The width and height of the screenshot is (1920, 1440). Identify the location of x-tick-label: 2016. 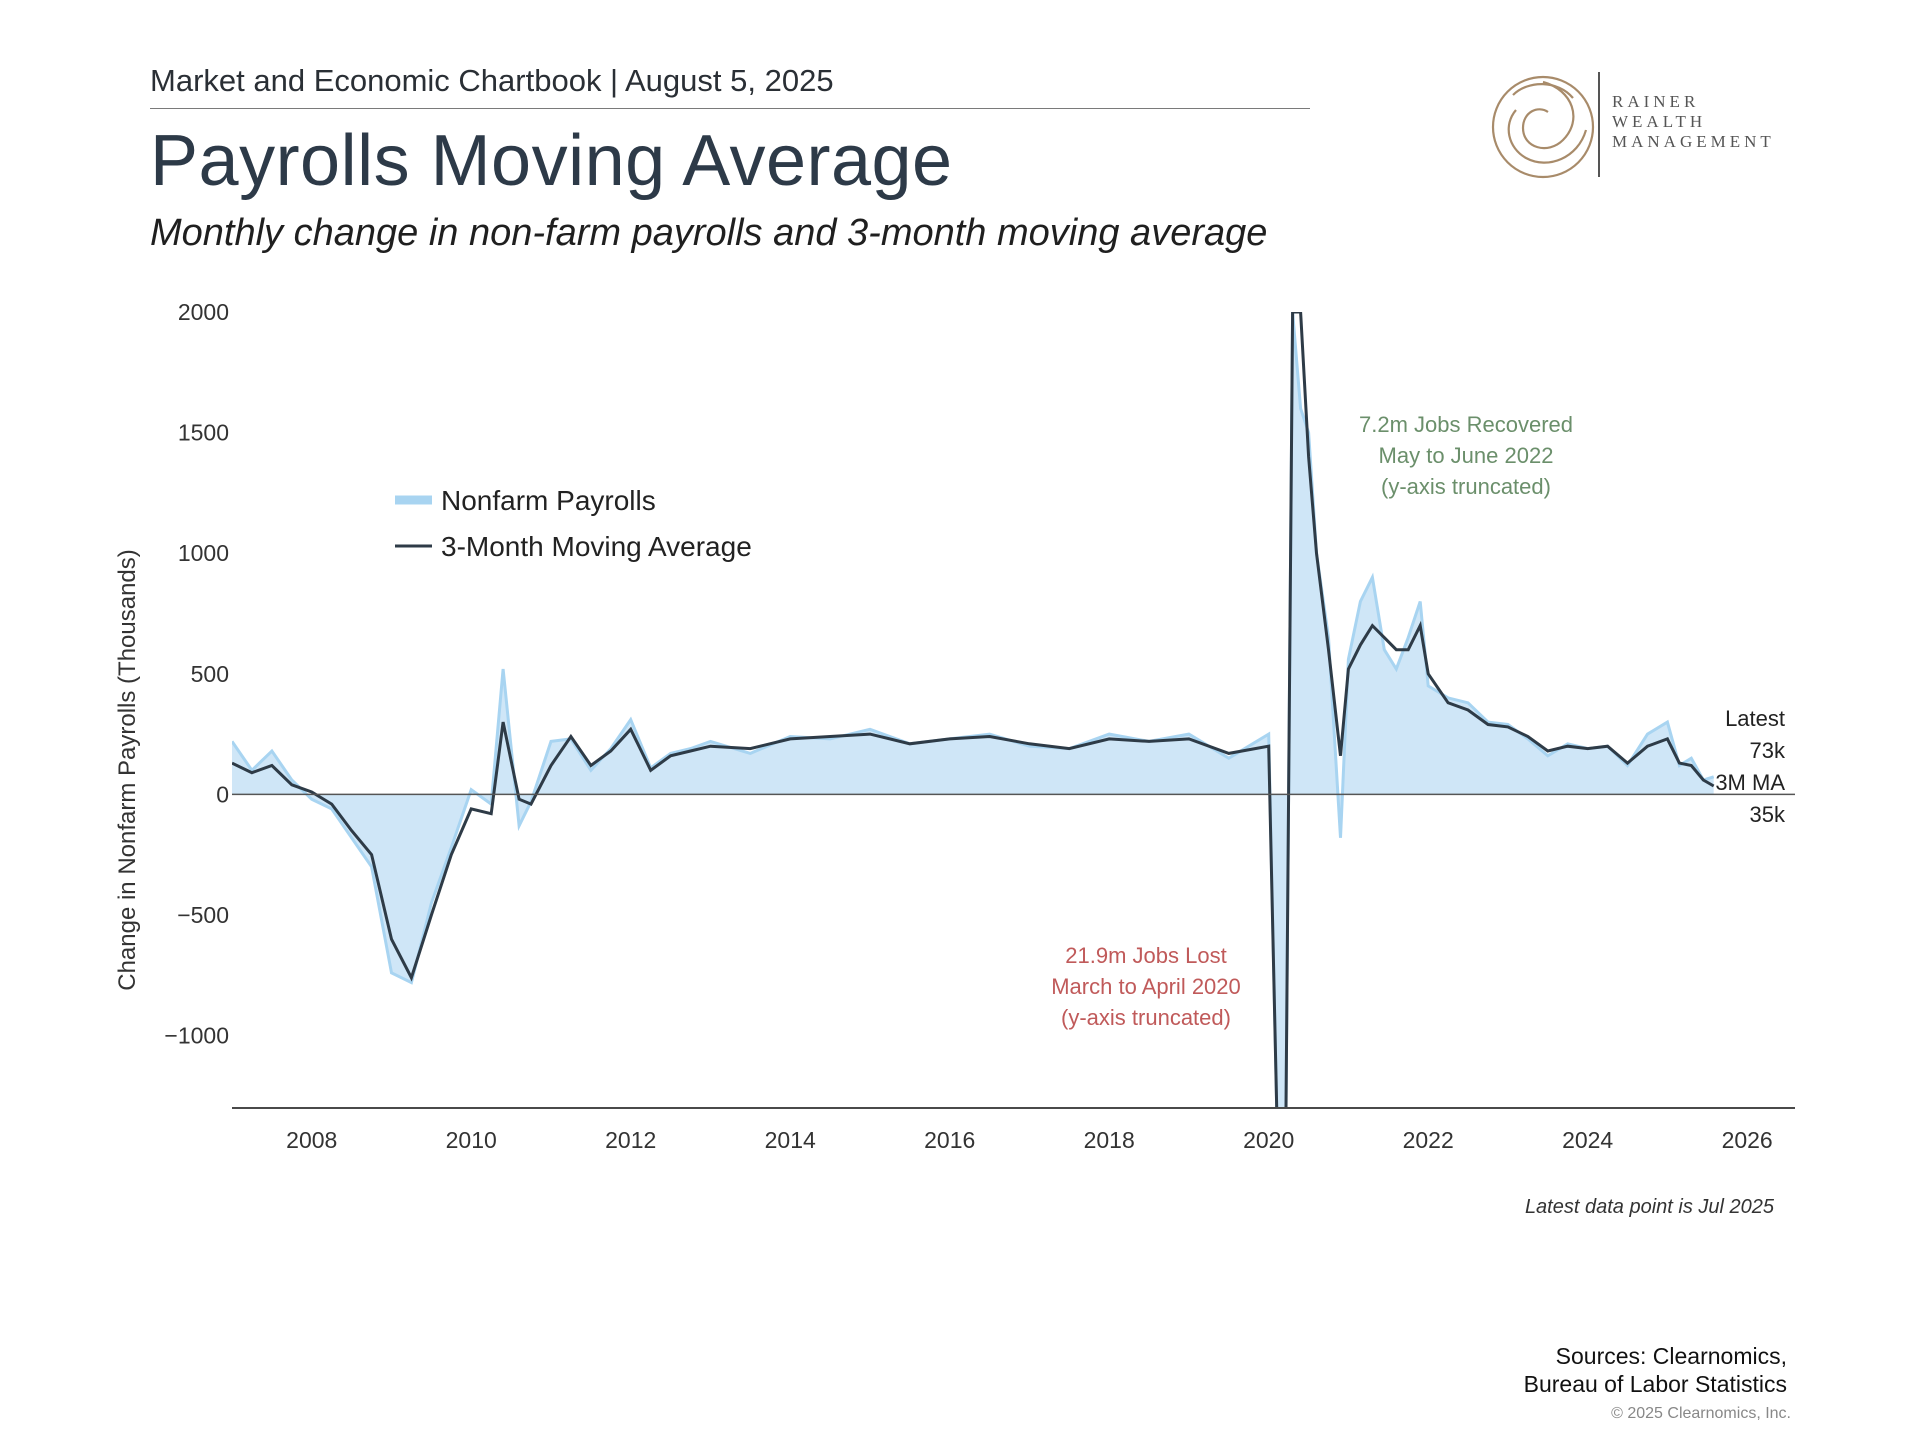
(949, 1140).